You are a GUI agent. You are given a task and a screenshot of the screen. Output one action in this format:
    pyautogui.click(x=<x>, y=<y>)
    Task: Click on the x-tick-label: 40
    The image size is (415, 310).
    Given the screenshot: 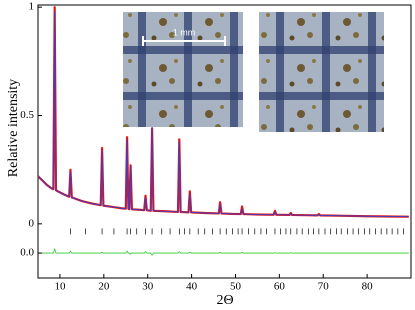 What is the action you would take?
    pyautogui.click(x=192, y=287)
    